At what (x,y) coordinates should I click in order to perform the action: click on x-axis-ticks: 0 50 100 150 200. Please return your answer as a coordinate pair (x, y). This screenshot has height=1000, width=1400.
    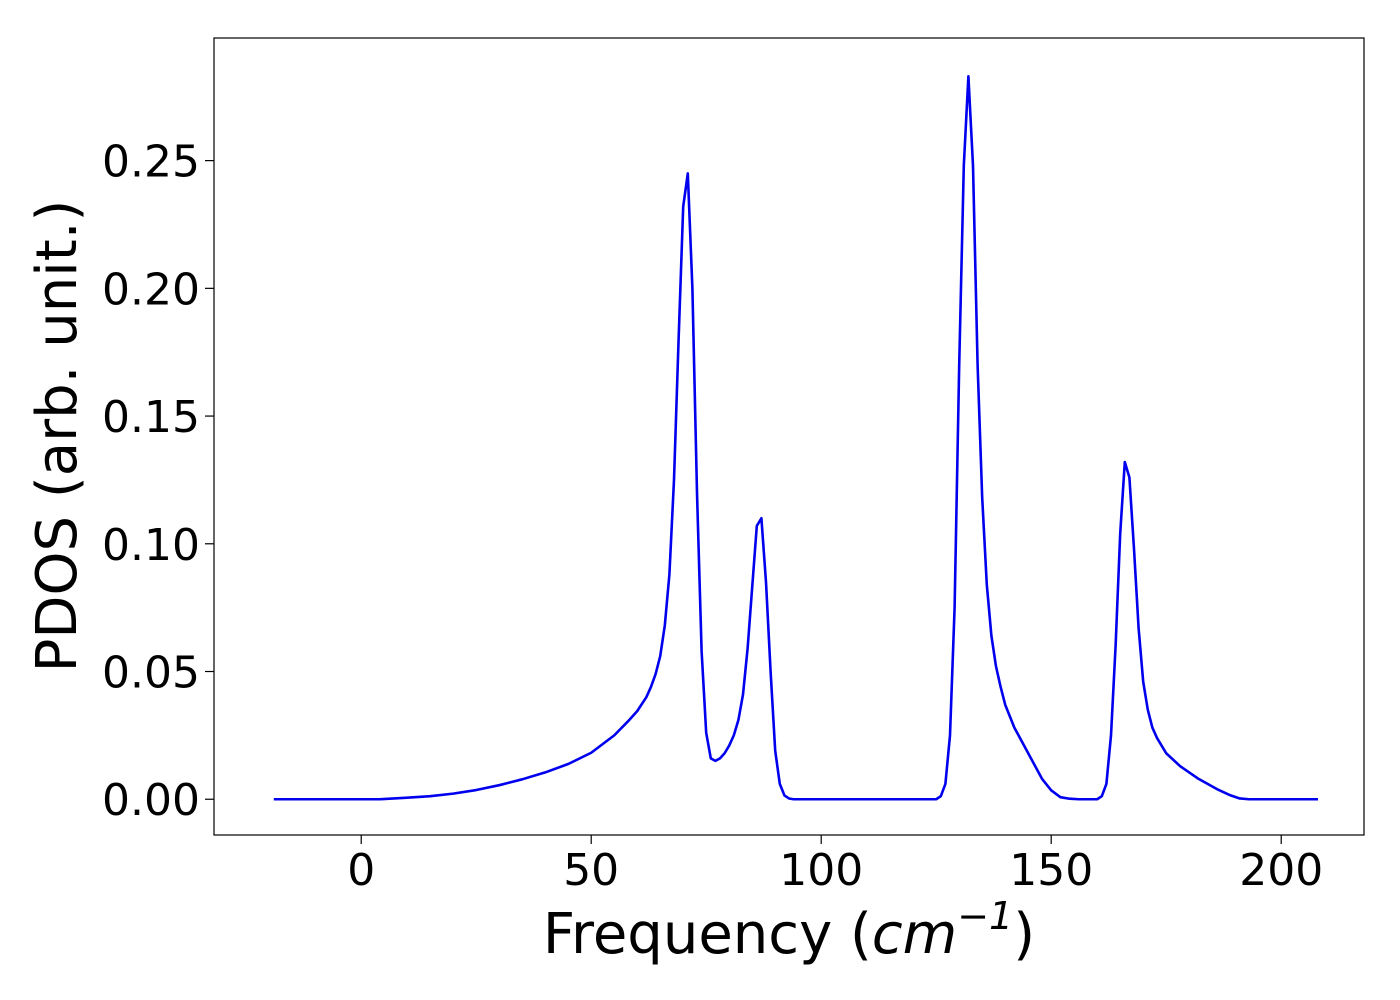
    Looking at the image, I should click on (835, 865).